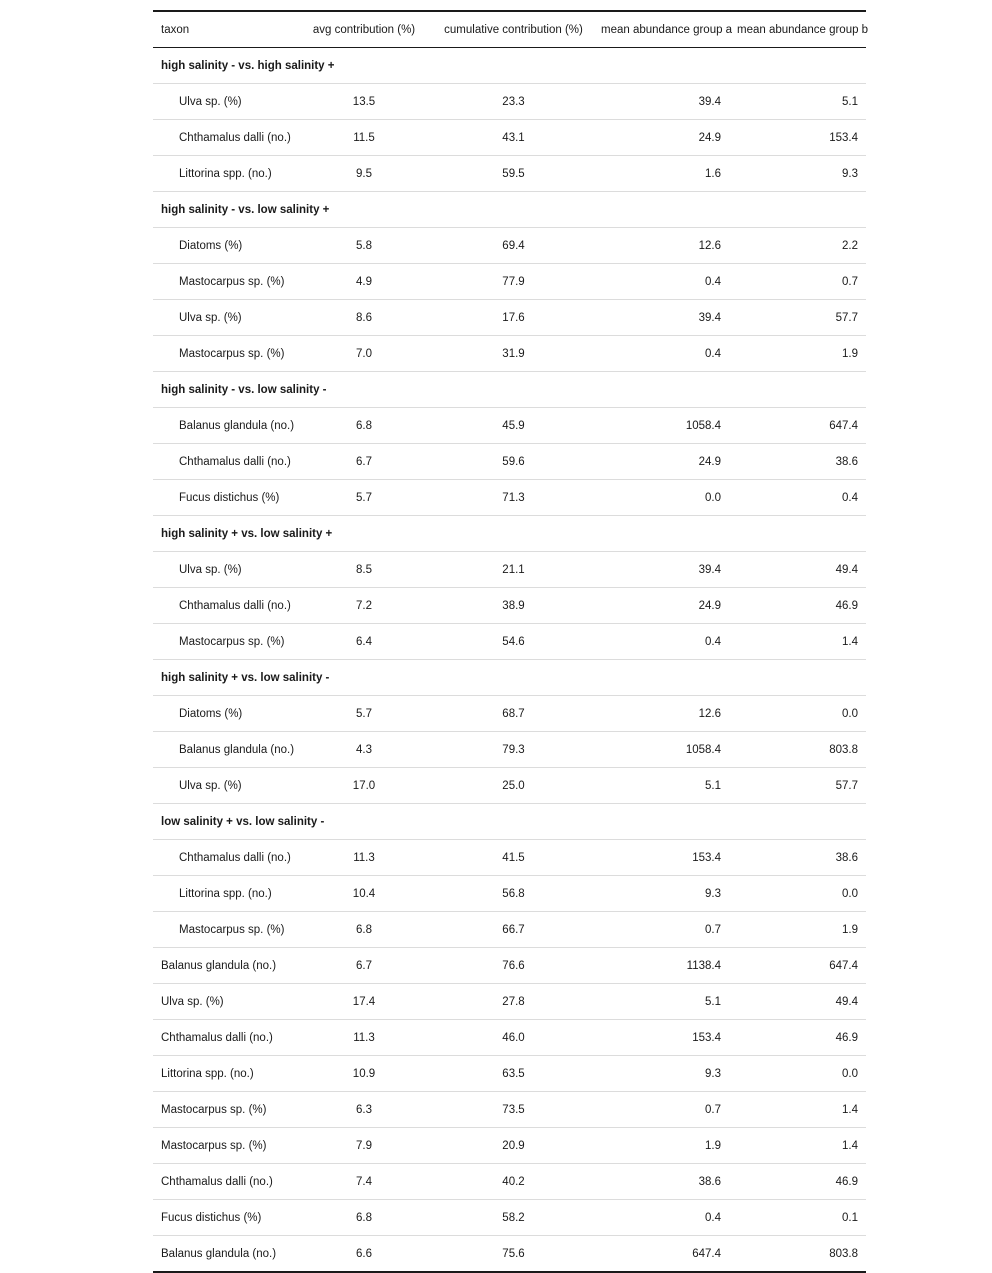 Image resolution: width=992 pixels, height=1273 pixels. What do you see at coordinates (513, 137) in the screenshot?
I see `cell-cumulative-contribution: 43.1` at bounding box center [513, 137].